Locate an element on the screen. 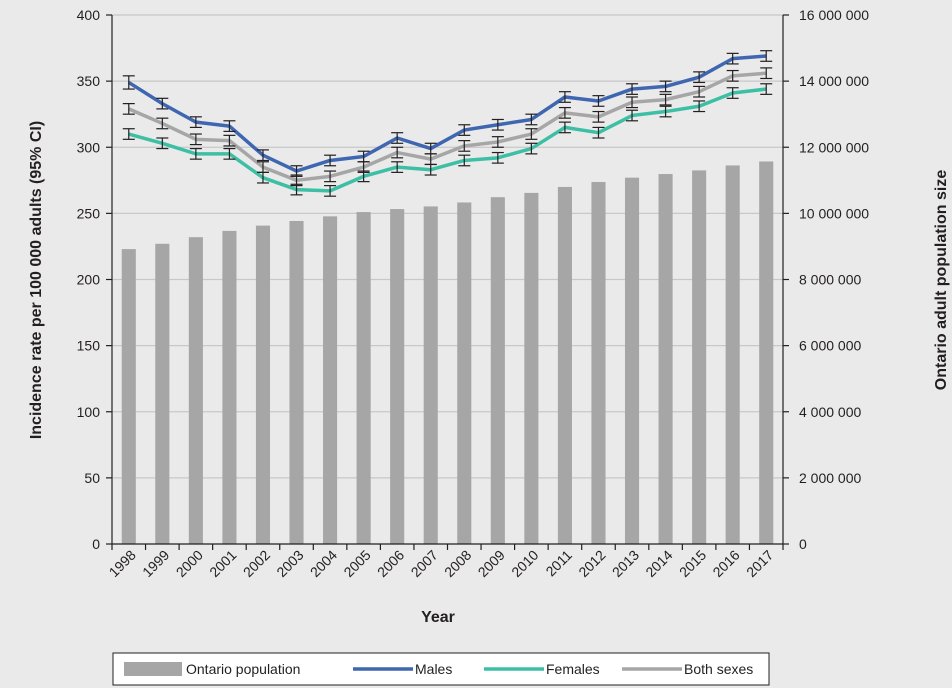  y2-tick-label: 16 000 000 is located at coordinates (834, 15).